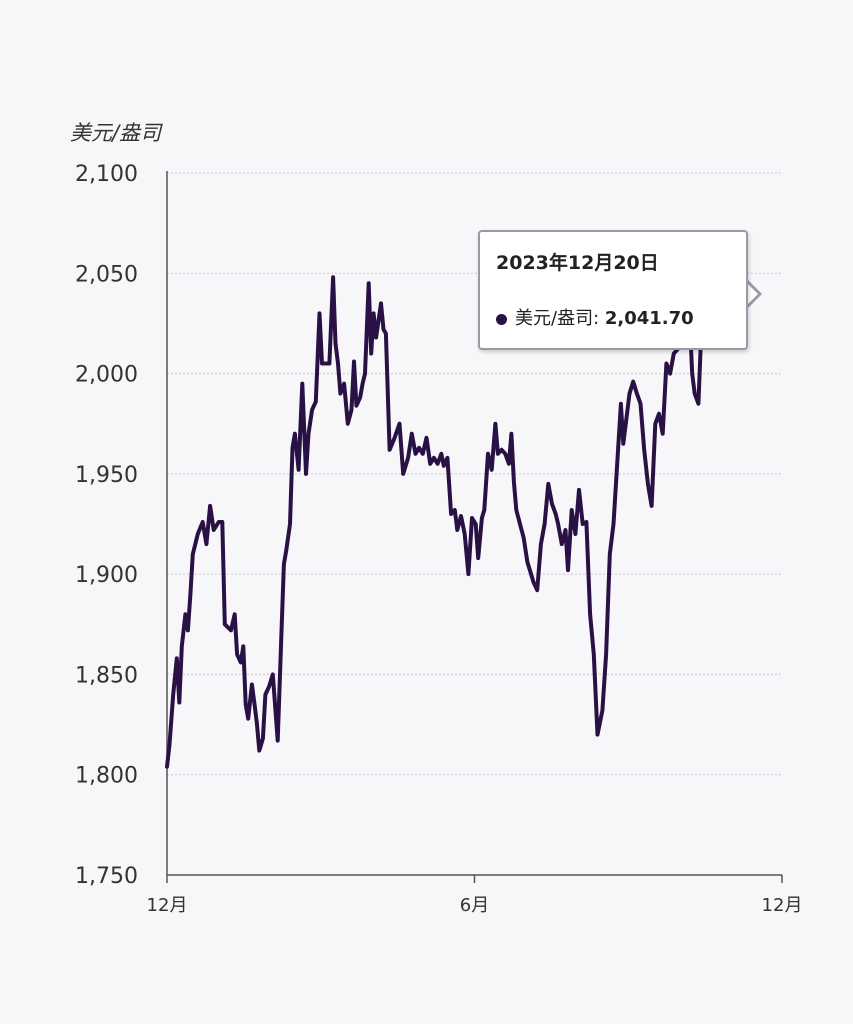  What do you see at coordinates (501, 319) in the screenshot?
I see `series-dot-icon` at bounding box center [501, 319].